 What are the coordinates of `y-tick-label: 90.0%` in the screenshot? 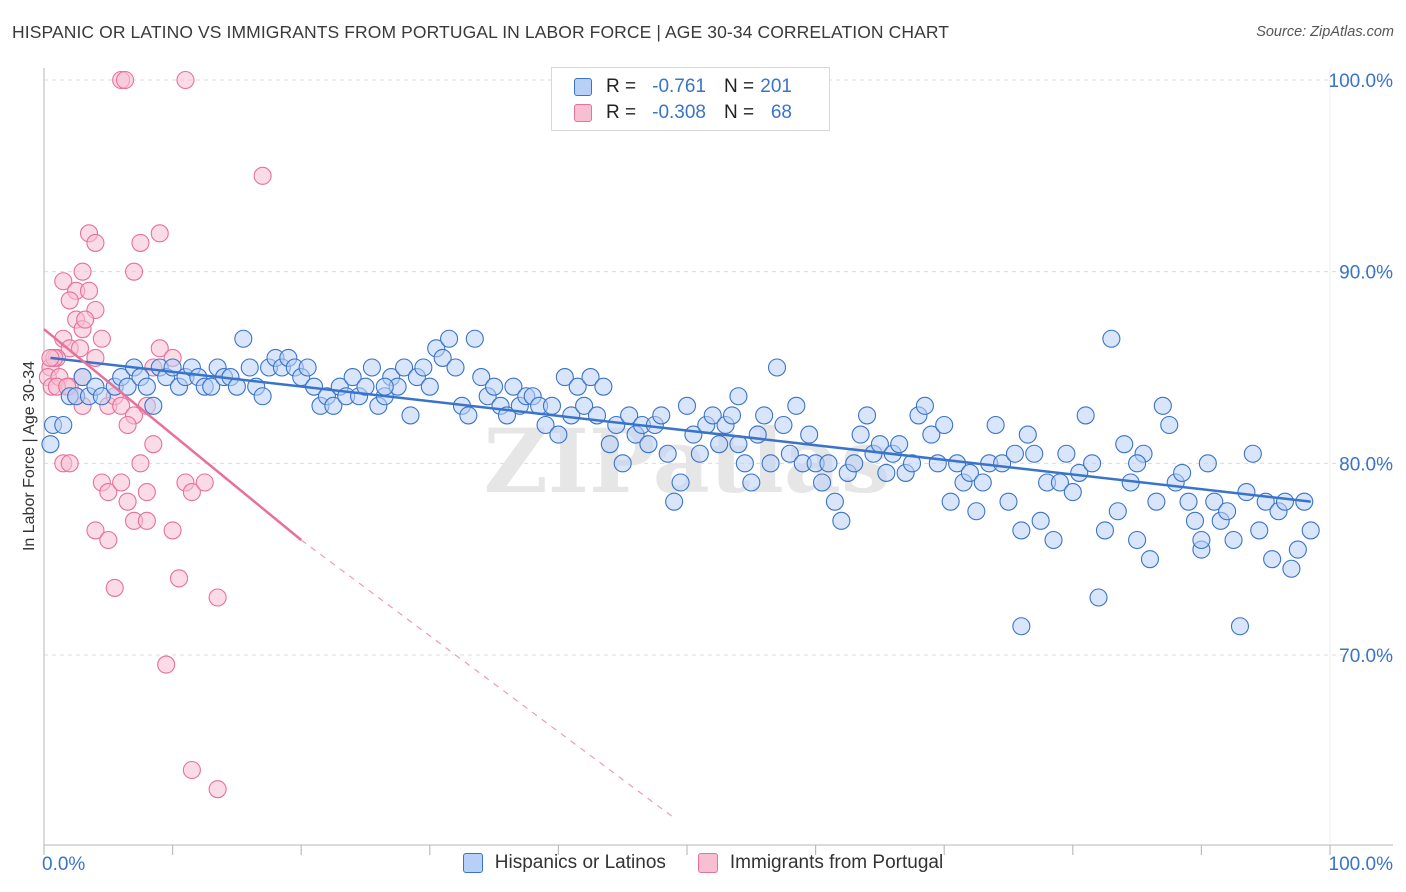 It's located at (1366, 273).